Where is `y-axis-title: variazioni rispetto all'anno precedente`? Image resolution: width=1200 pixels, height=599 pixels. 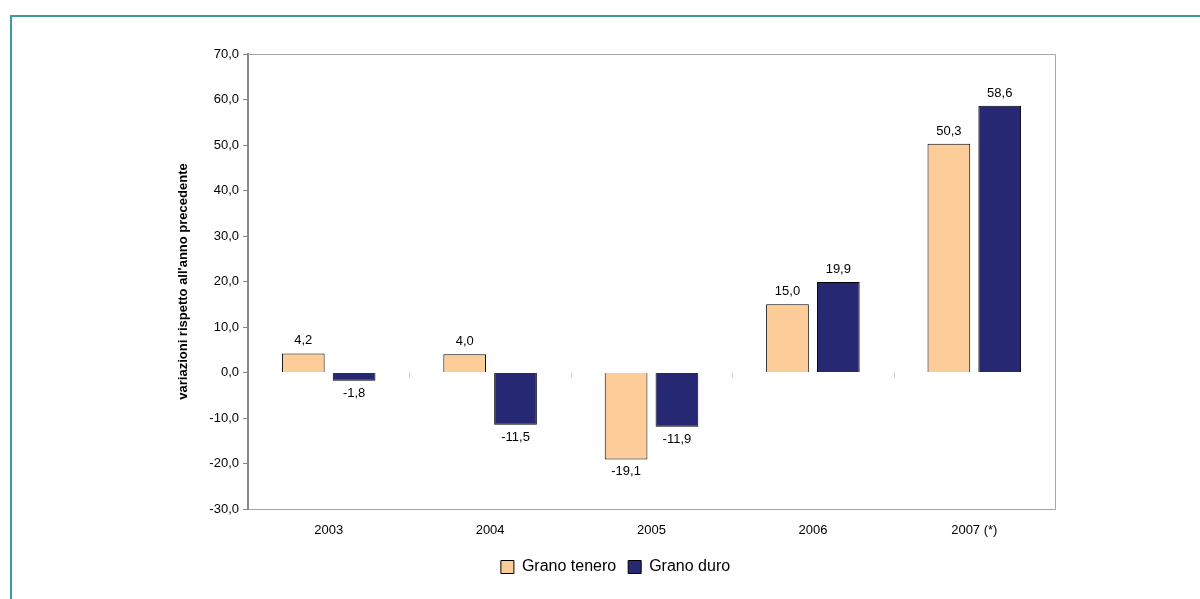
y-axis-title: variazioni rispetto all'anno precedente is located at coordinates (183, 281).